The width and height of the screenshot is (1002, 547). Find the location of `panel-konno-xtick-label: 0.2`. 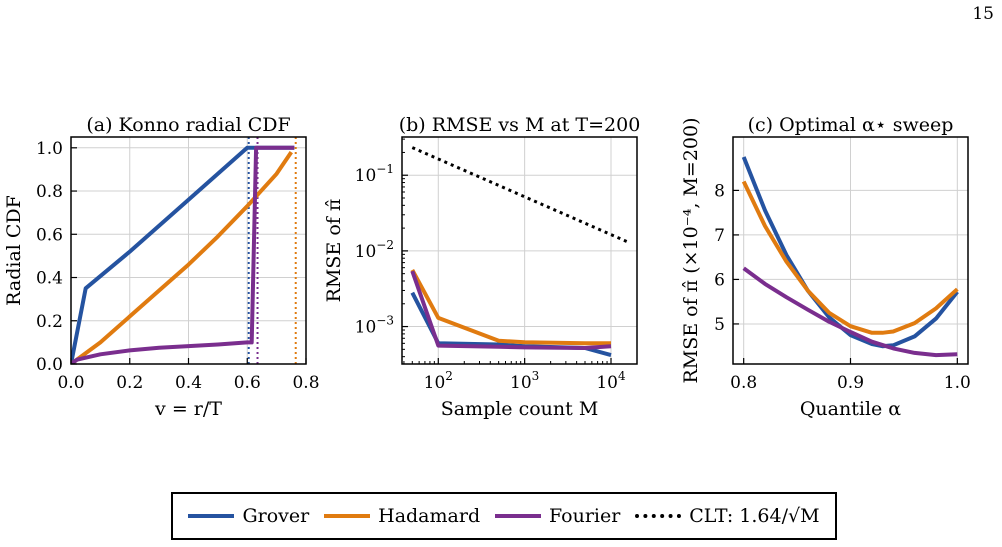

panel-konno-xtick-label: 0.2 is located at coordinates (129, 383).